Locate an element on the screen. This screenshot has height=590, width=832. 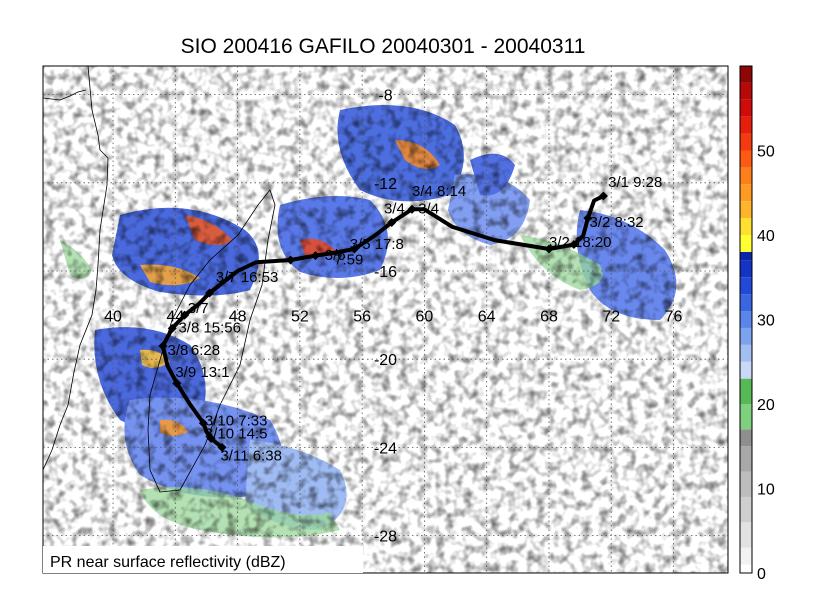
colorbar-label: 20 is located at coordinates (766, 405).